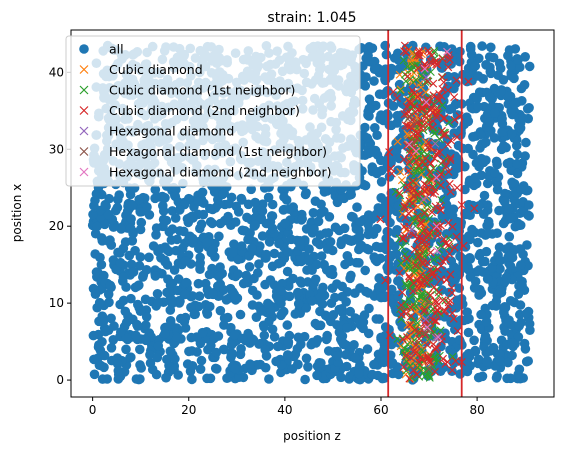 This screenshot has width=563, height=453. What do you see at coordinates (311, 18) in the screenshot?
I see `chart-title: strain: 1.045` at bounding box center [311, 18].